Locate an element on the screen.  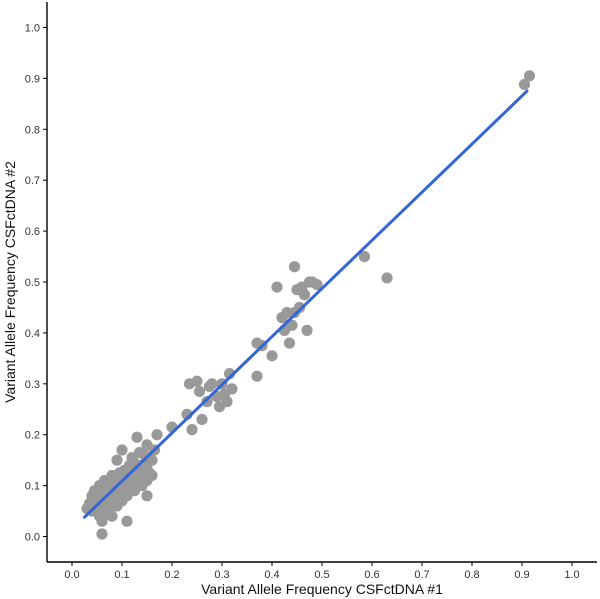
y-tick-label: 1.0 is located at coordinates (32, 28).